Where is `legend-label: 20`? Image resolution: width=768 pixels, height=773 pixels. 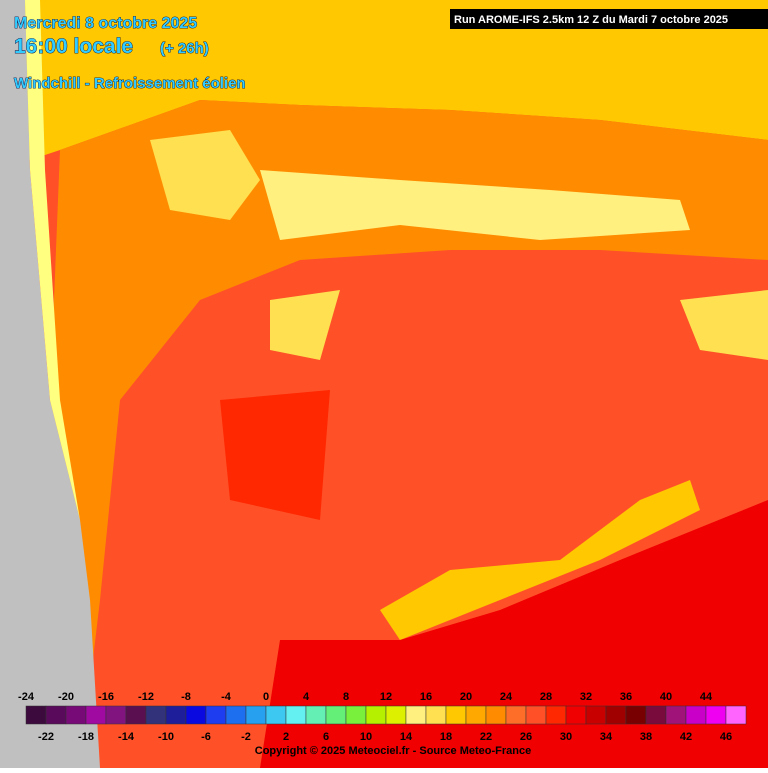
legend-label: 20 is located at coordinates (466, 697).